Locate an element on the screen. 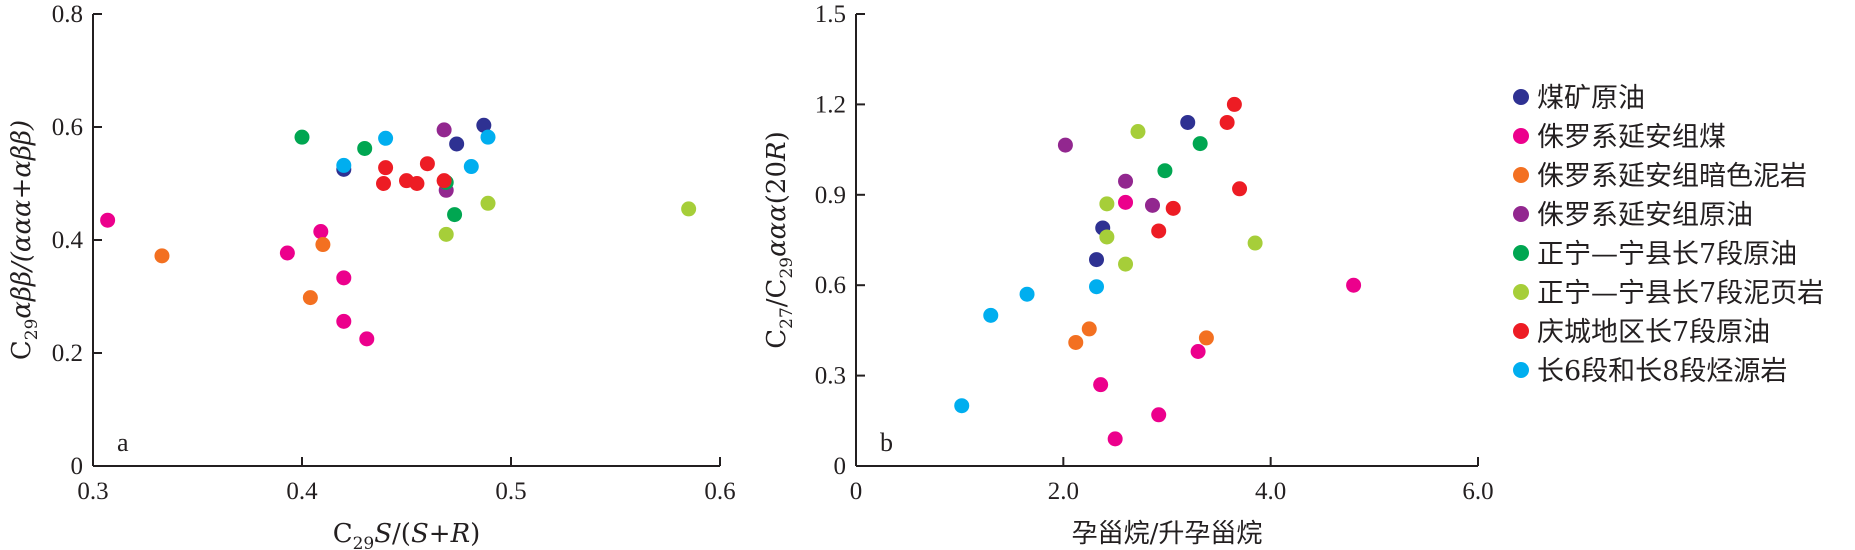  legend-label: 侏罗系延安组暗色泥岩 is located at coordinates (1672, 176).